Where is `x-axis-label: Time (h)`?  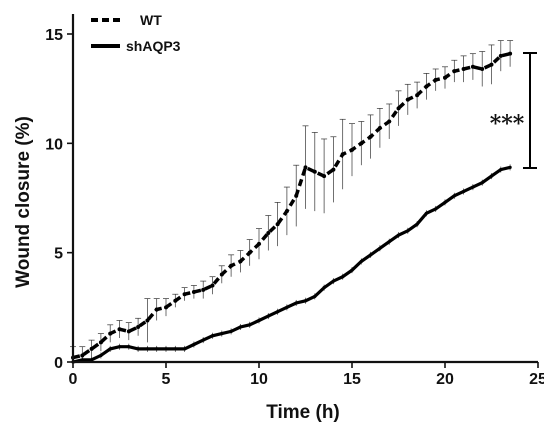 x-axis-label: Time (h) is located at coordinates (303, 412).